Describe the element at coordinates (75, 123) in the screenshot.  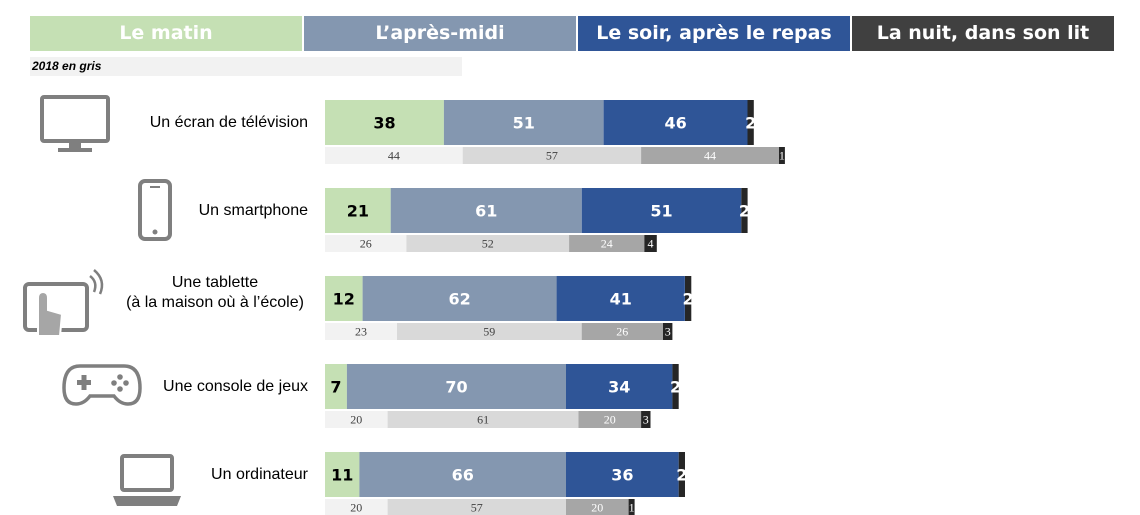
I see `tv-icon` at that location.